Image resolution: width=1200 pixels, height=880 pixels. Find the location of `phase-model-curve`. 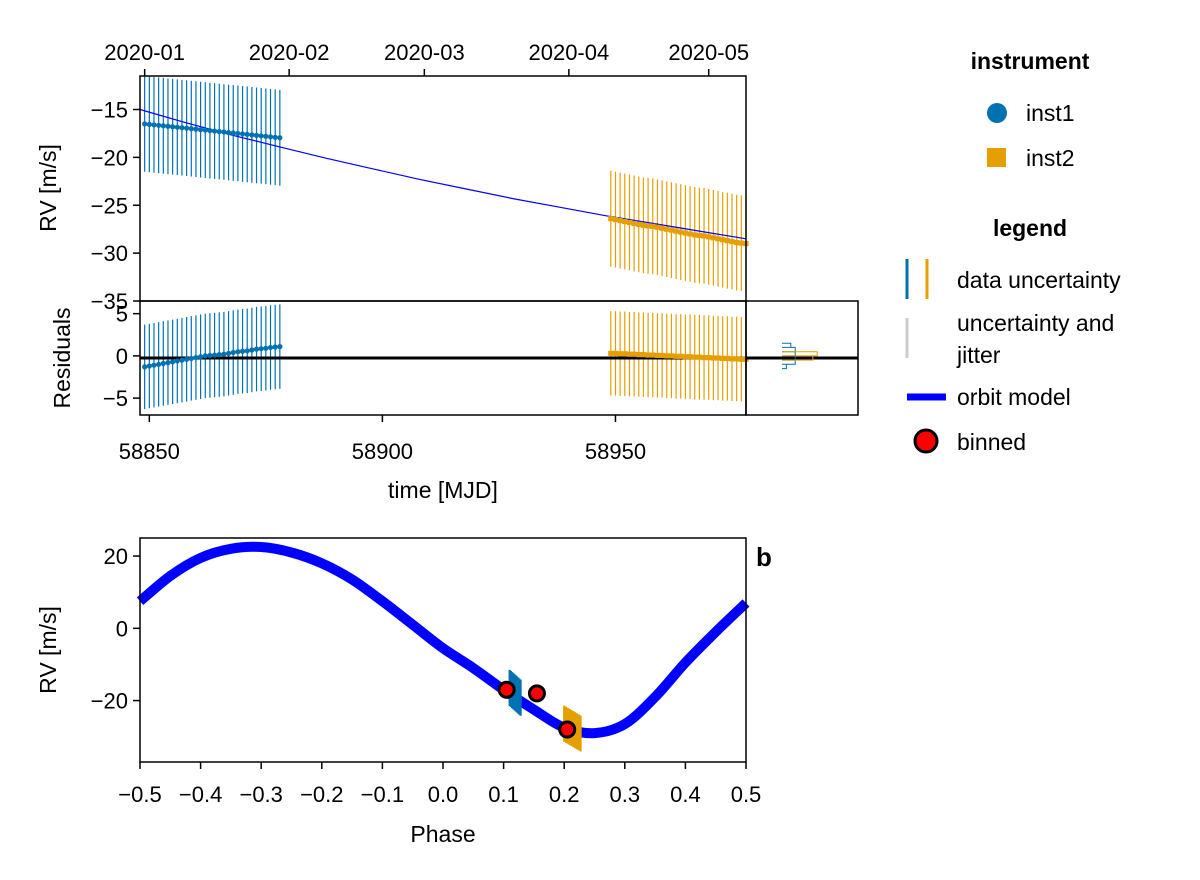

phase-model-curve is located at coordinates (443, 640).